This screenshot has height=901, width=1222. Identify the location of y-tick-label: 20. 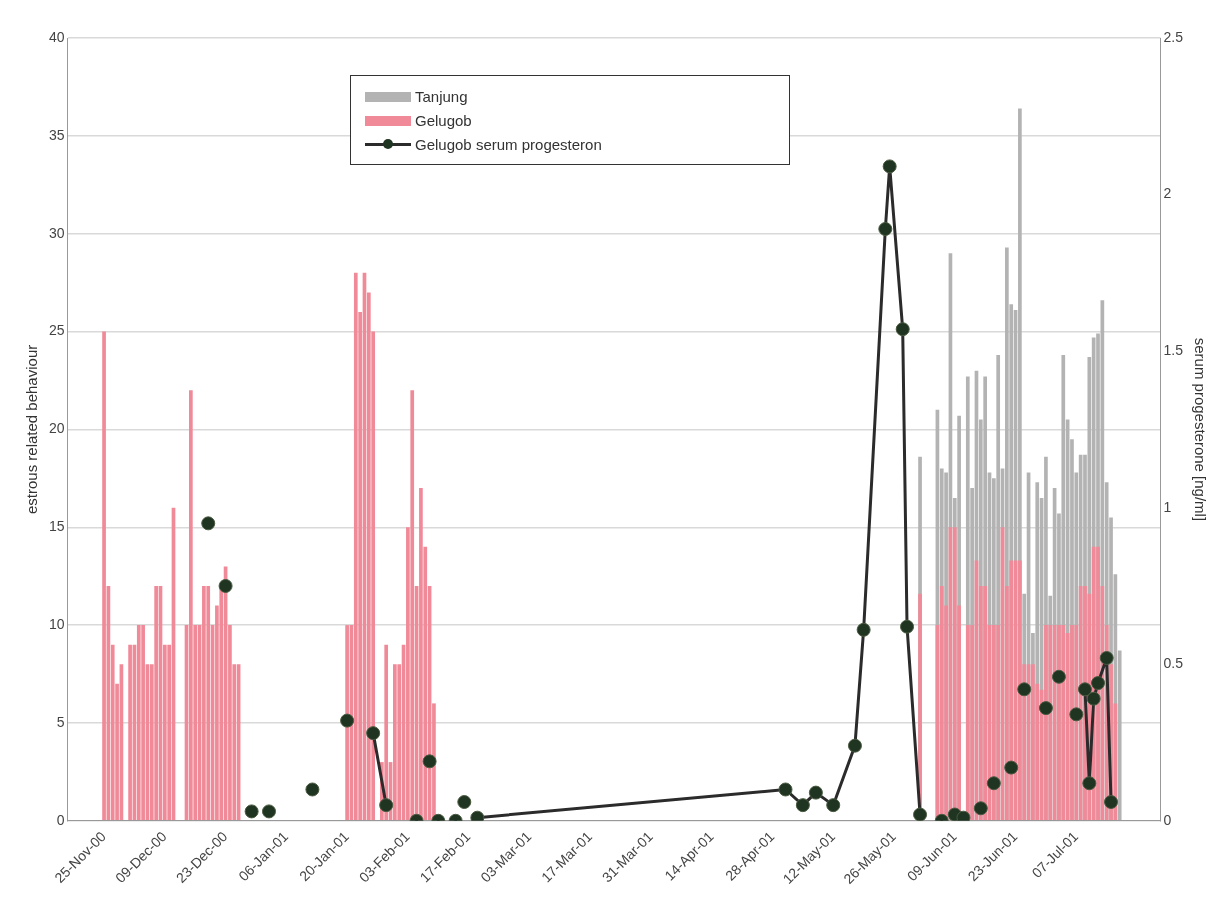
(56, 428).